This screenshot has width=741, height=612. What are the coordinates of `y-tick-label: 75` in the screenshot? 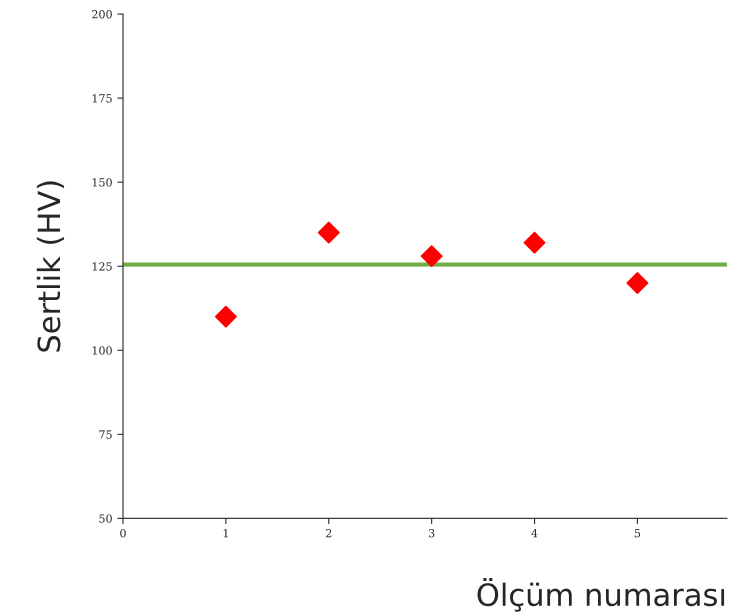 It's located at (105, 434).